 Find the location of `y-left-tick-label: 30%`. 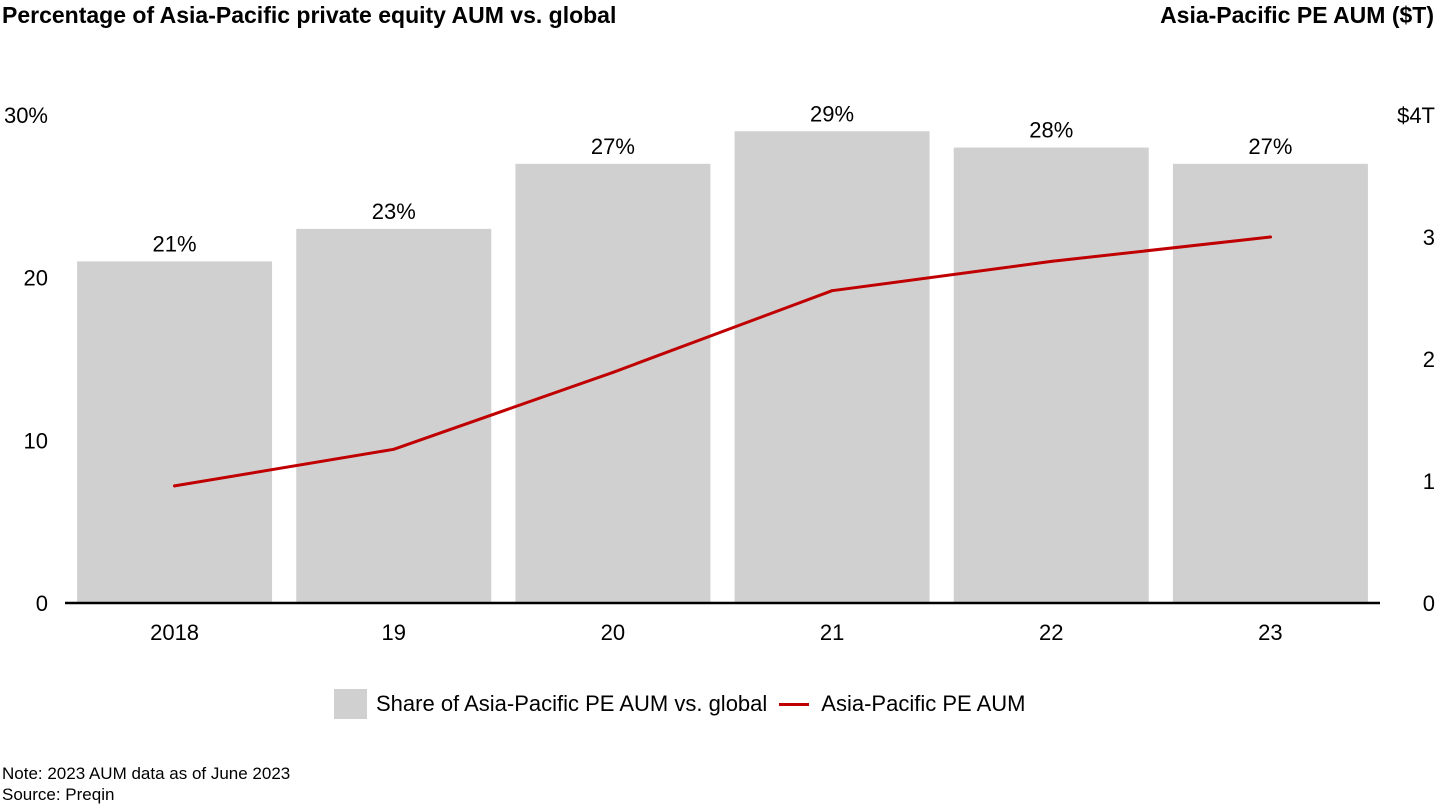

y-left-tick-label: 30% is located at coordinates (26, 115).